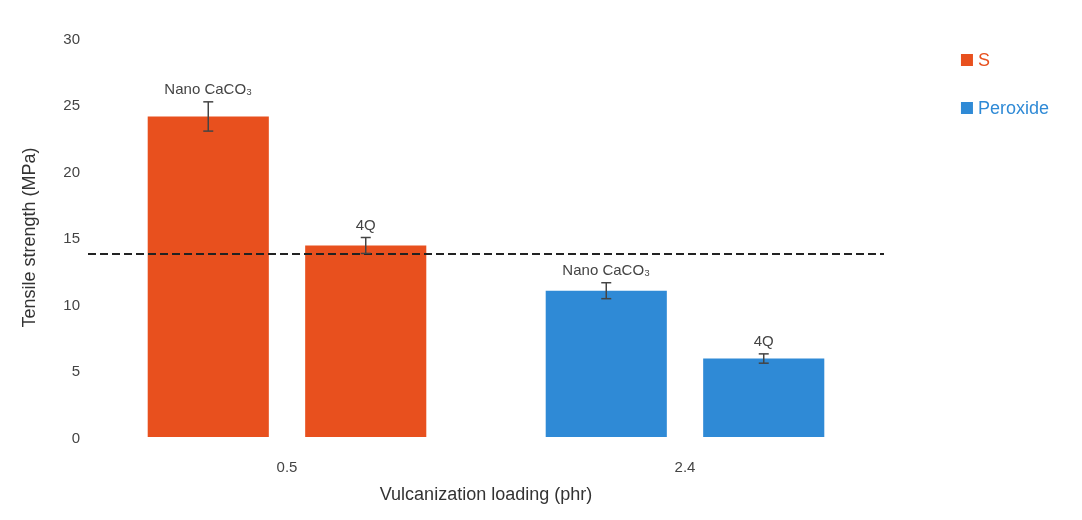 Image resolution: width=1082 pixels, height=520 pixels. Describe the element at coordinates (71, 237) in the screenshot. I see `y-tick-label: 15` at that location.